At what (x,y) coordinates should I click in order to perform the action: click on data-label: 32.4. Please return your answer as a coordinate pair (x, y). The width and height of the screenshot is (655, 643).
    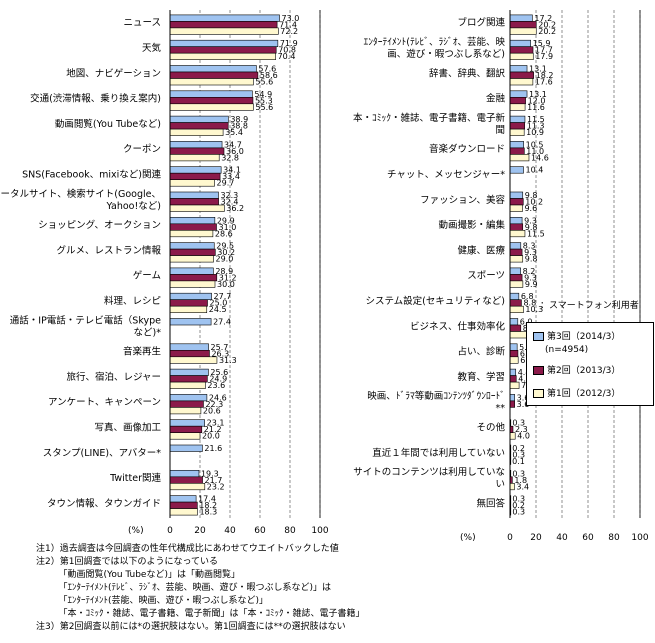
    Looking at the image, I should click on (230, 202).